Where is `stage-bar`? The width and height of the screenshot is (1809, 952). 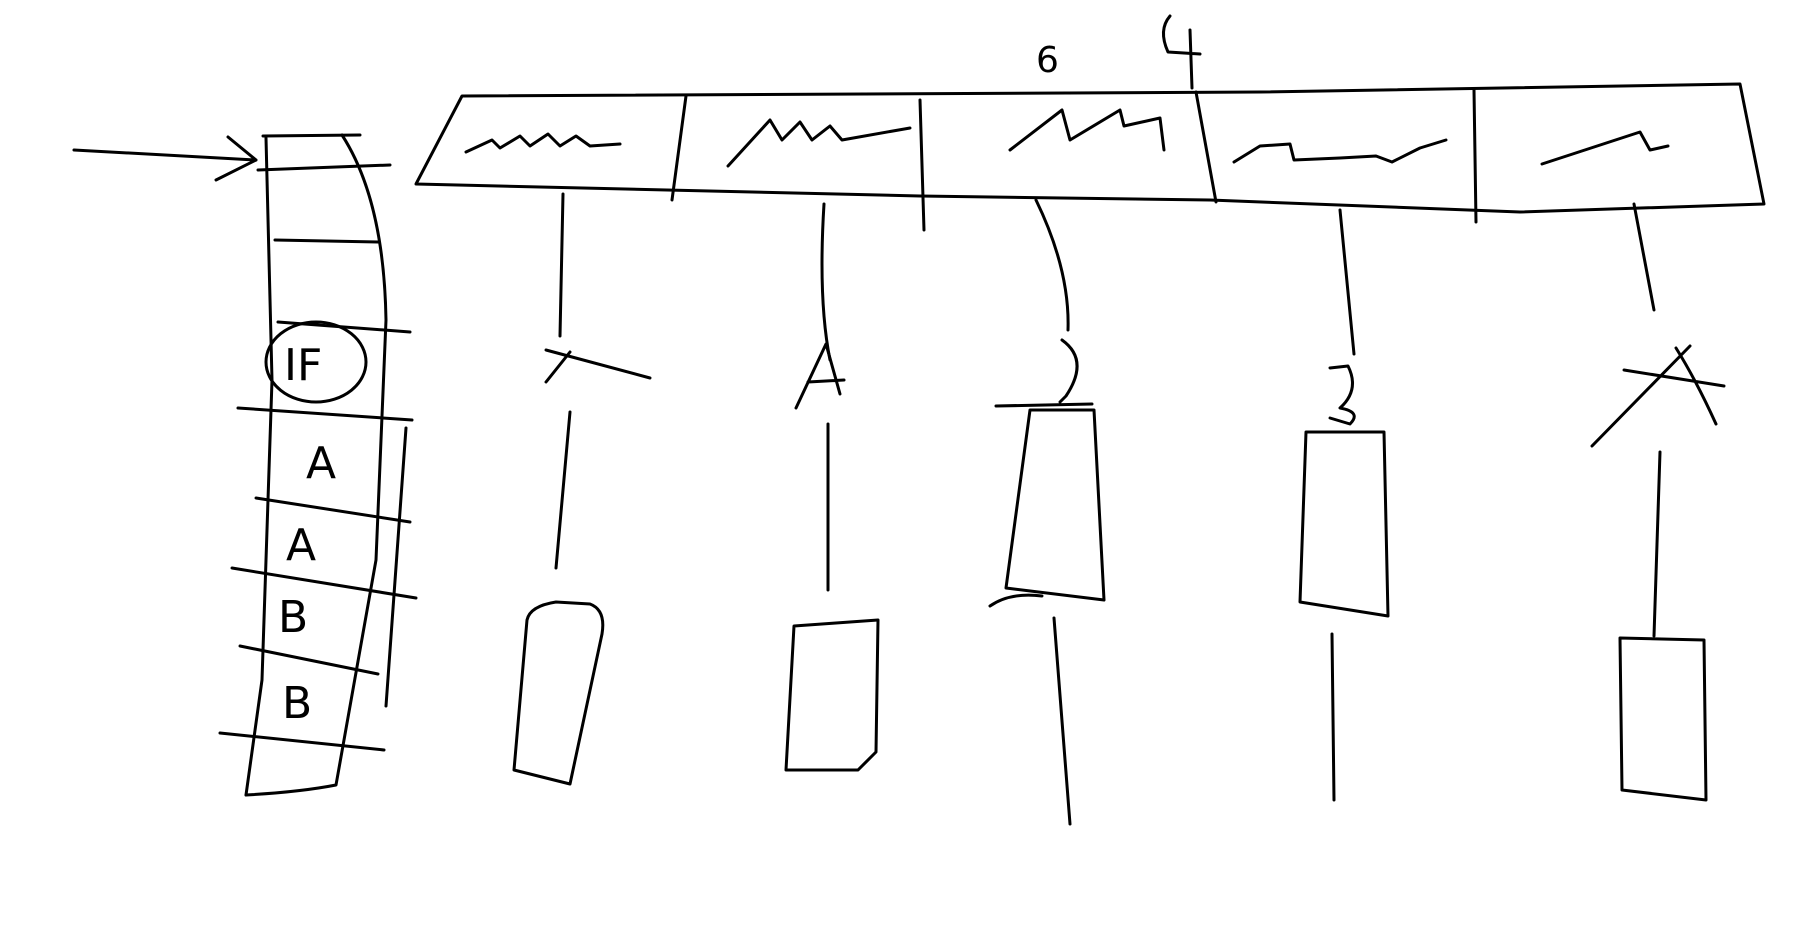
stage-bar is located at coordinates (1090, 157).